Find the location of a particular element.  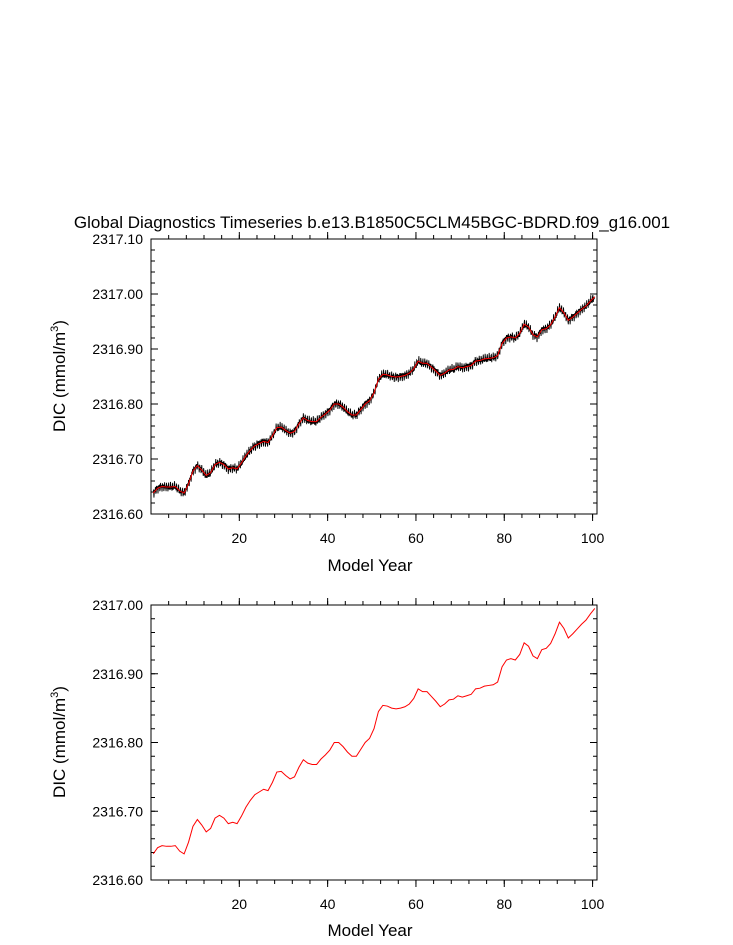

annual-y-axis-title-close: ) is located at coordinates (59, 689).